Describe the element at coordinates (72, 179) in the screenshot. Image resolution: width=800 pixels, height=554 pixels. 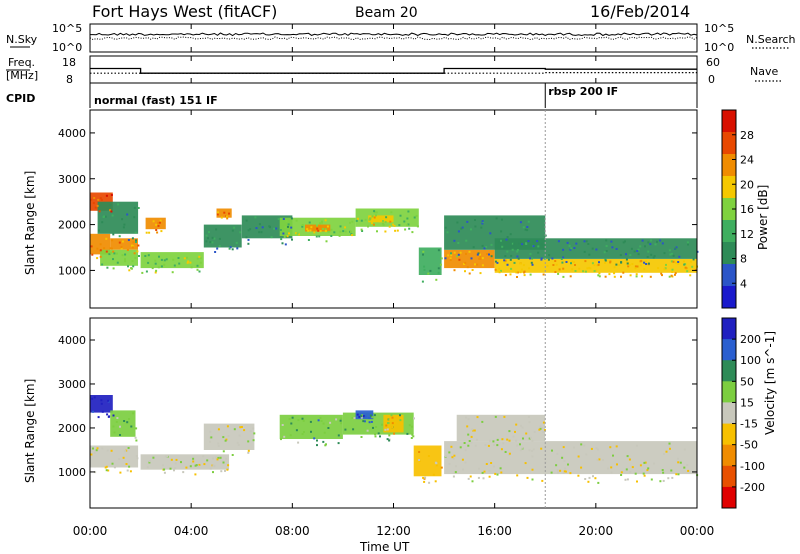
I see `power-ytick-label: 3000` at that location.